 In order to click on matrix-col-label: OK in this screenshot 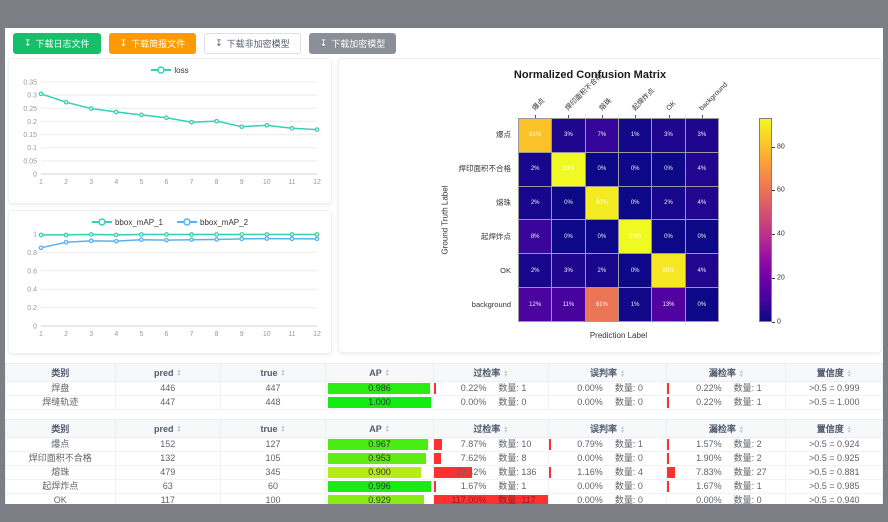, I will do `click(671, 106)`.